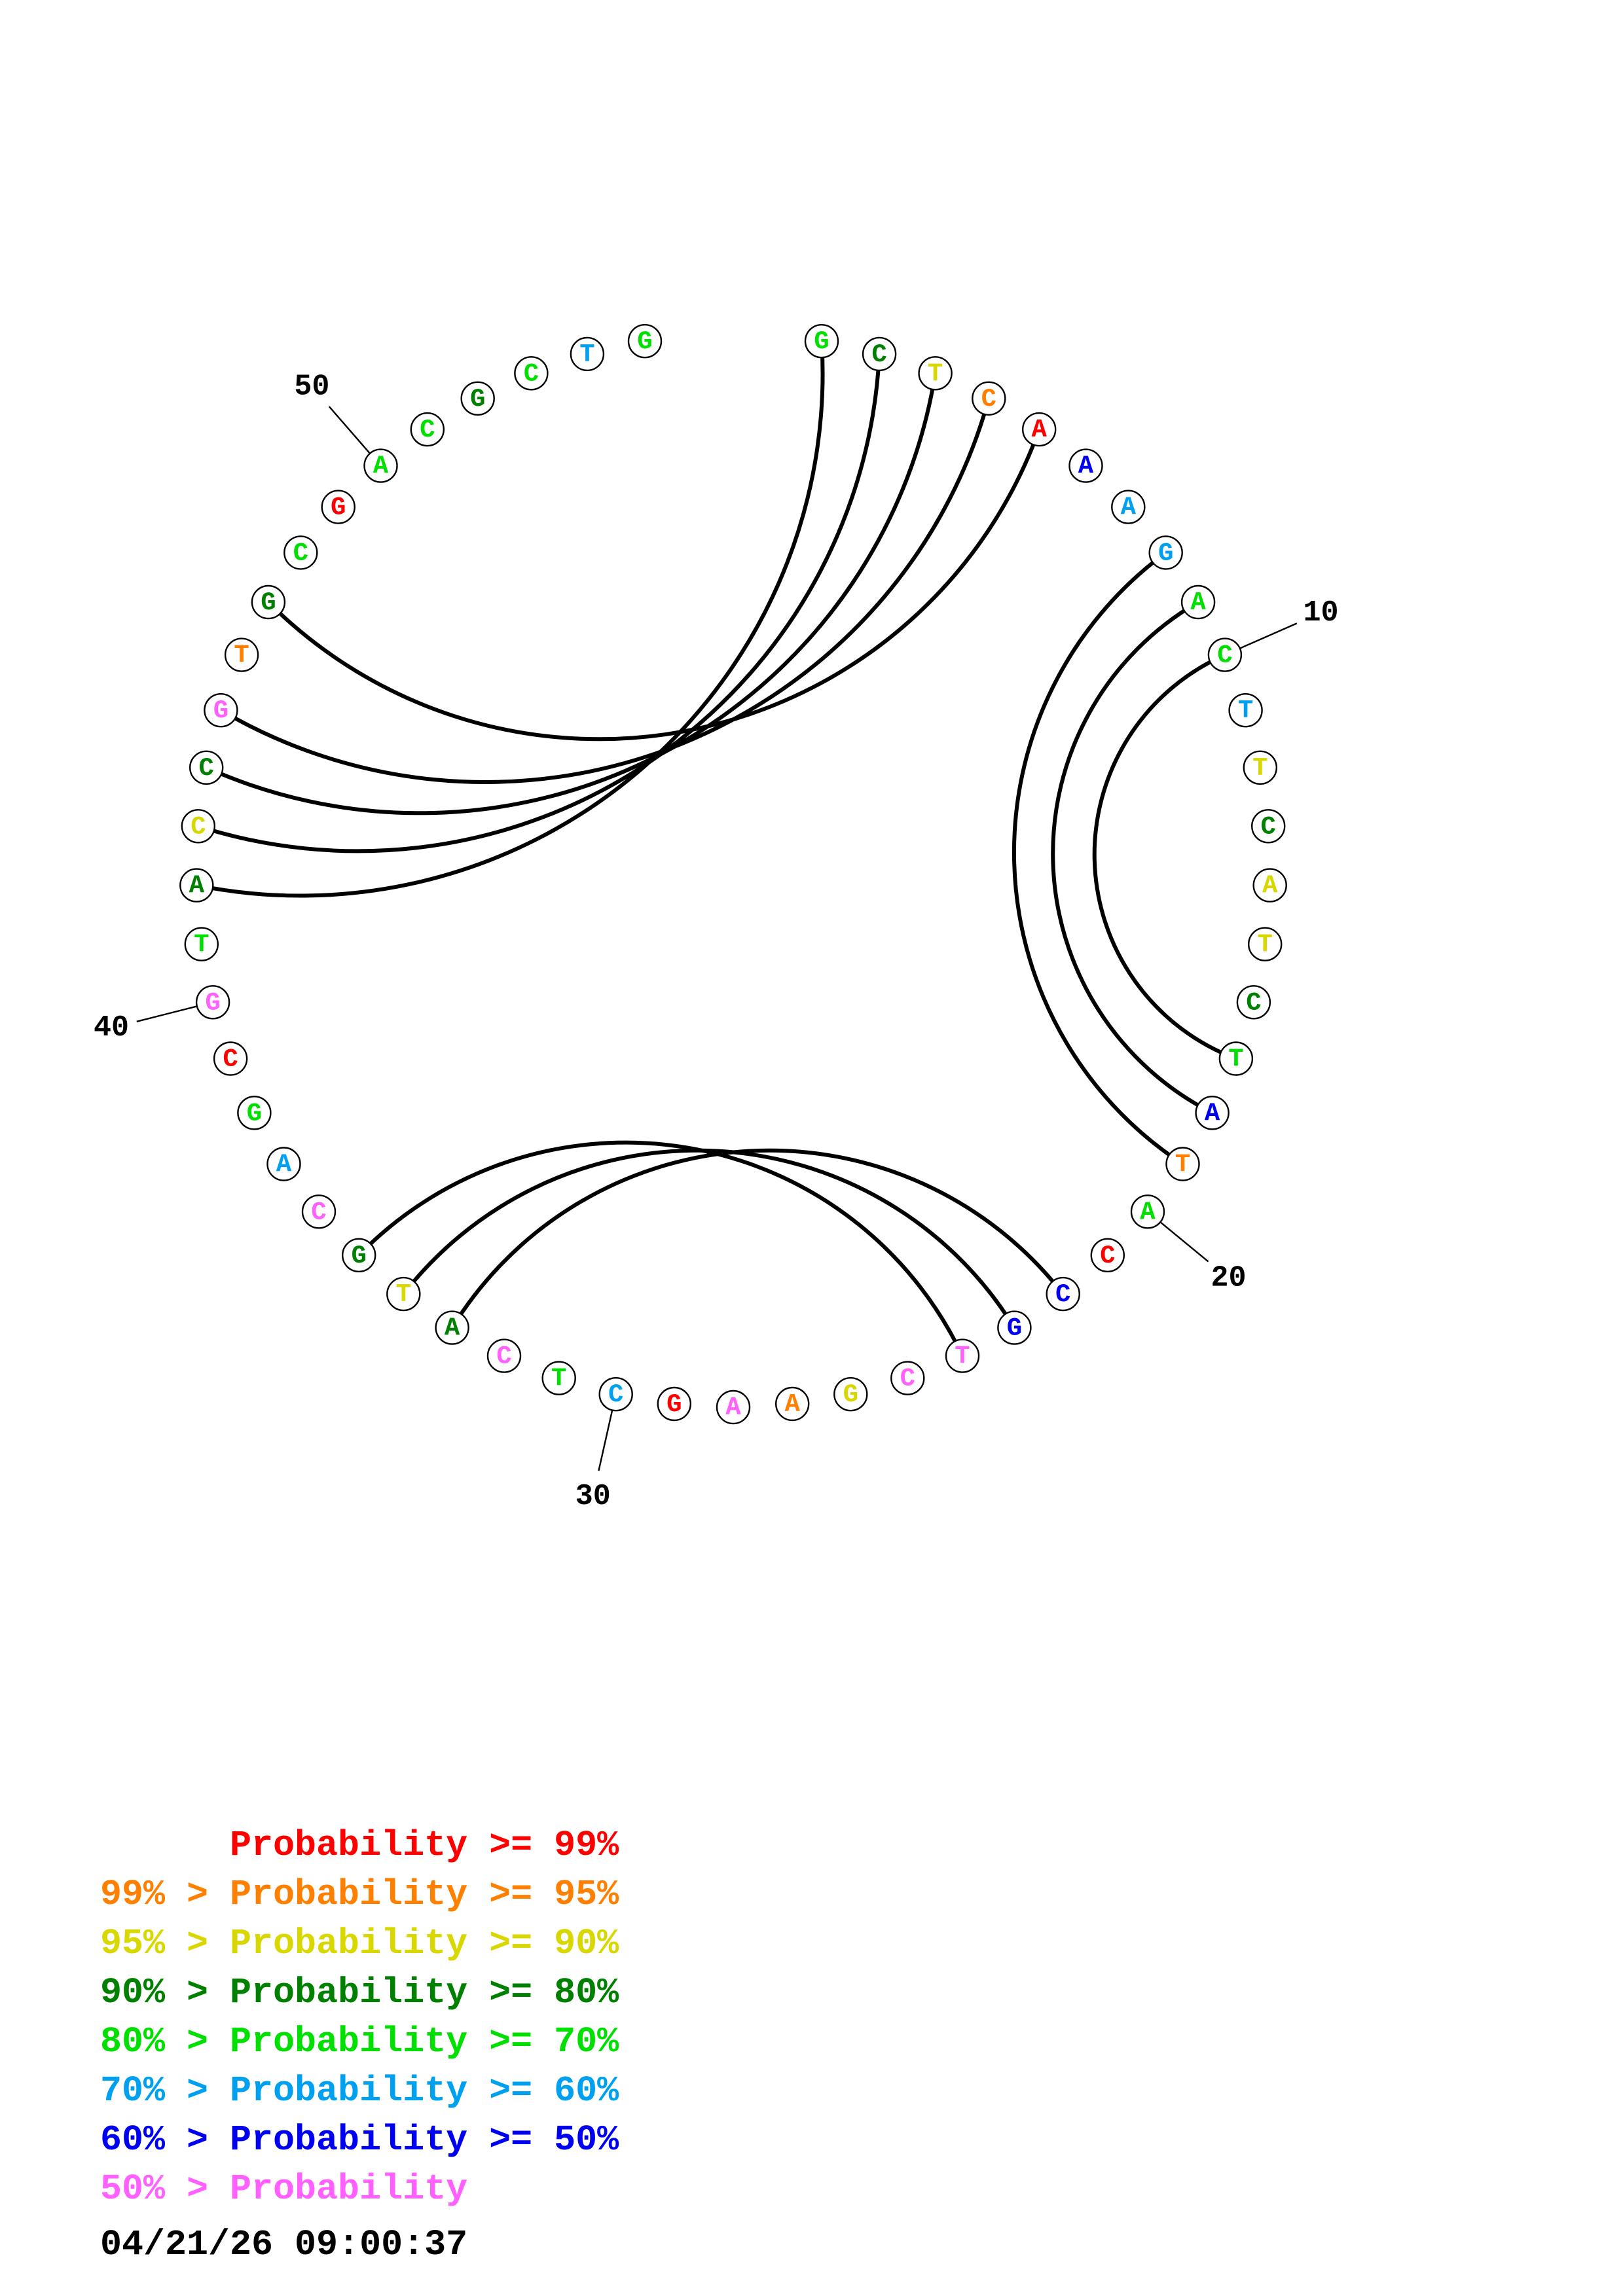  I want to click on nucleotide-49: G, so click(338, 507).